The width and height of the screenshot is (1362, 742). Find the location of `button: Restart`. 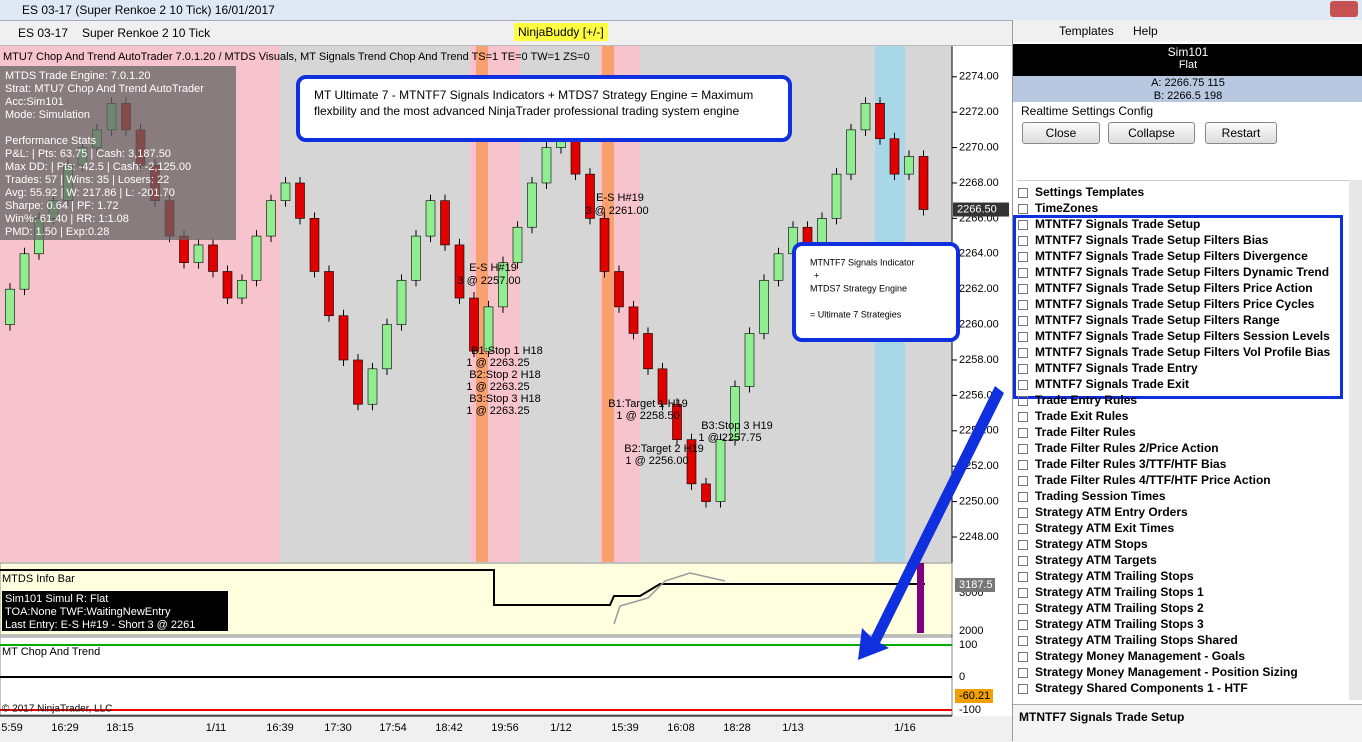

button: Restart is located at coordinates (1241, 133).